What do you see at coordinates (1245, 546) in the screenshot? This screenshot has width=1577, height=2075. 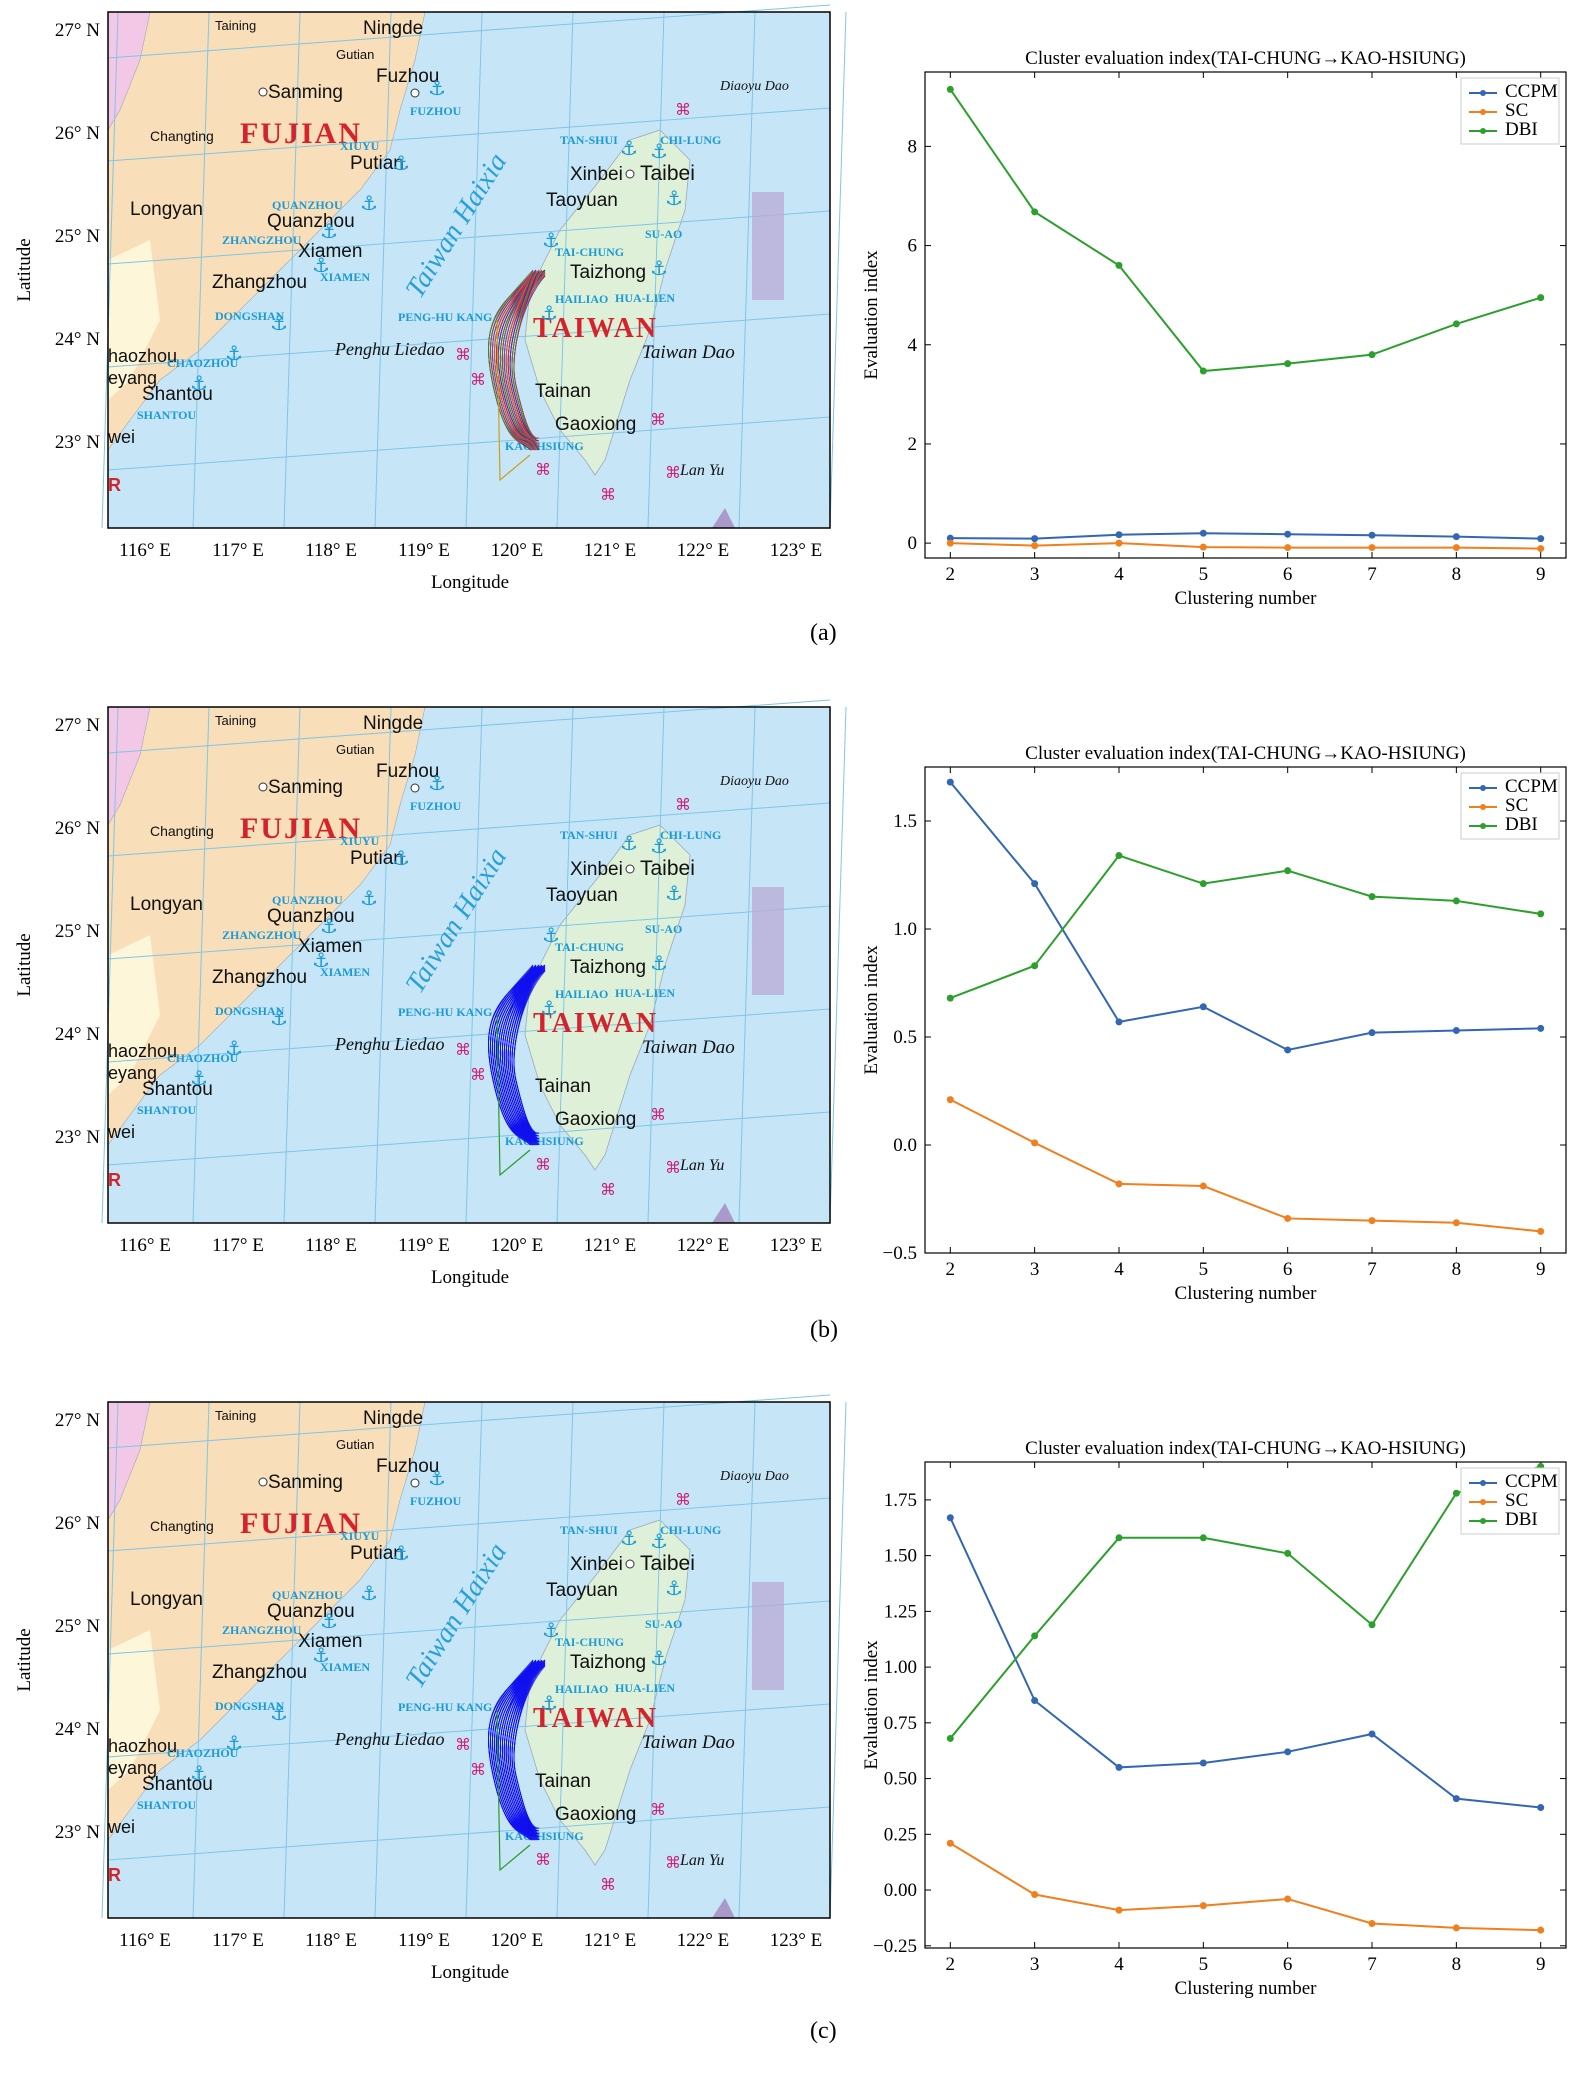 I see `series-line-sc` at bounding box center [1245, 546].